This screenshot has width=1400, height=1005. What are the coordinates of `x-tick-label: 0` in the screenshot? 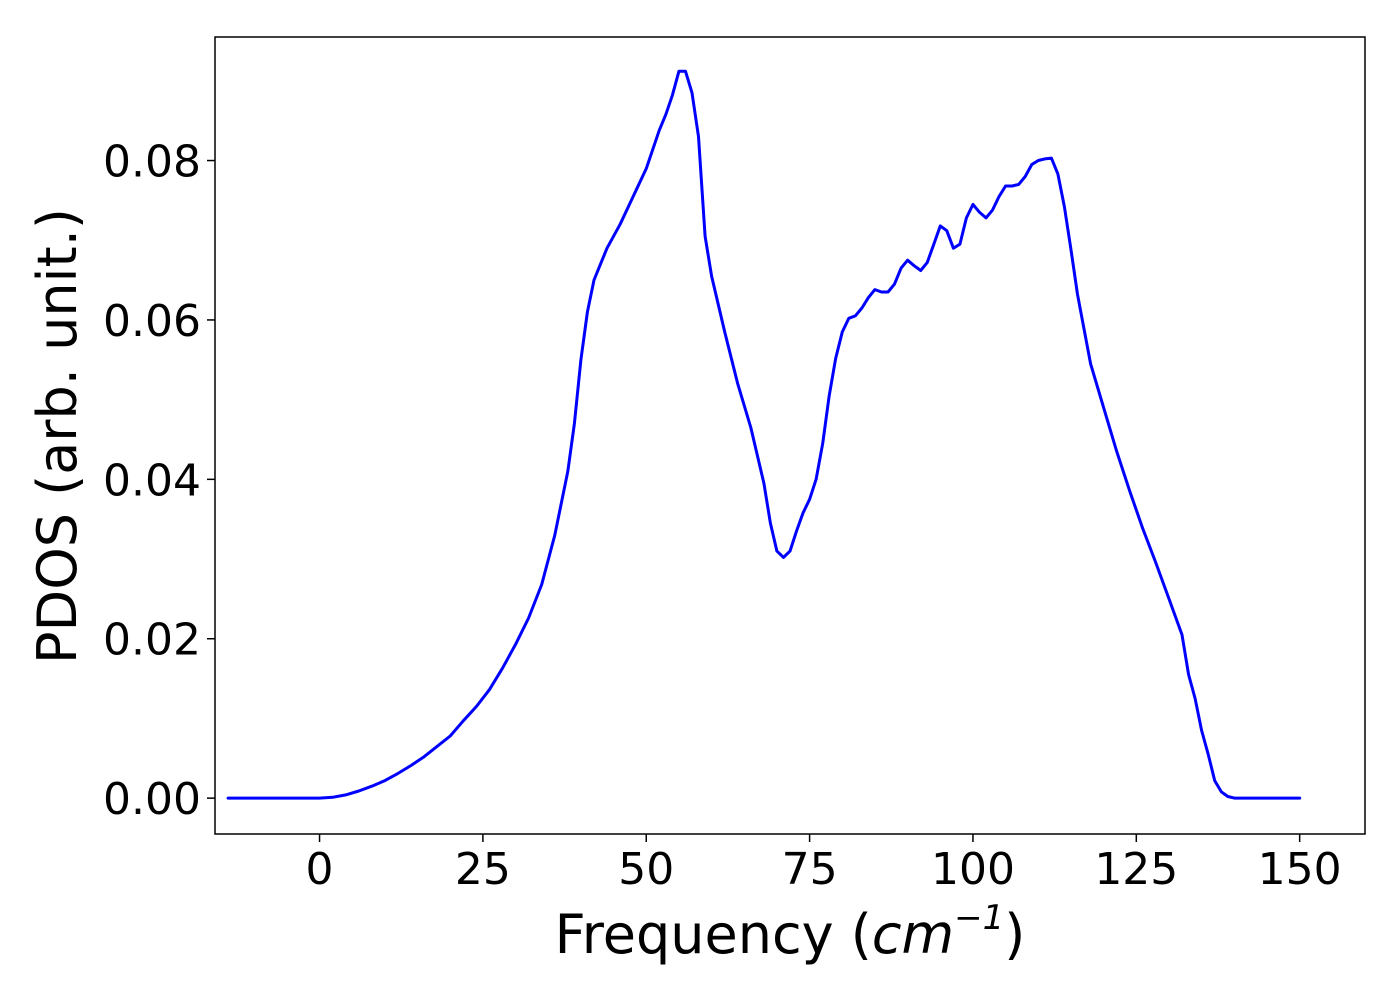 It's located at (320, 869).